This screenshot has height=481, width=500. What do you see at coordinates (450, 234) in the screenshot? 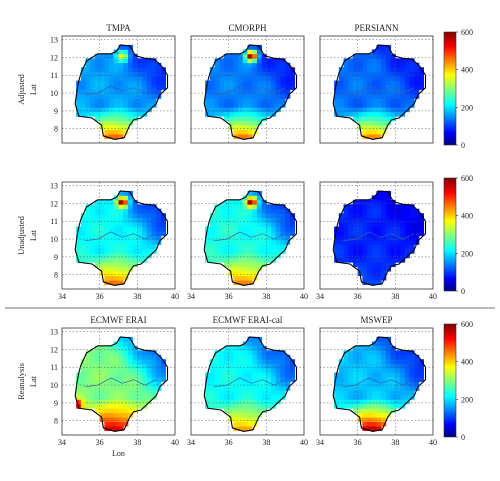
I see `colorbar-gradient` at bounding box center [450, 234].